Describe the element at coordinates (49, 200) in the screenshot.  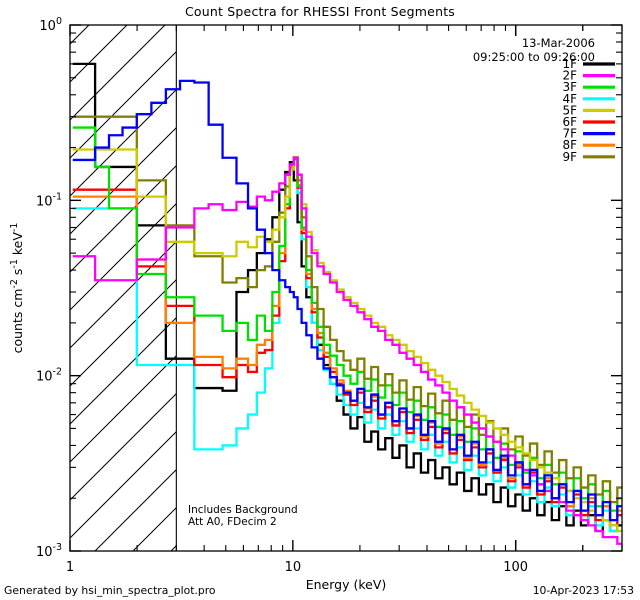
I see `y-tick-label: 10⁻¹` at that location.